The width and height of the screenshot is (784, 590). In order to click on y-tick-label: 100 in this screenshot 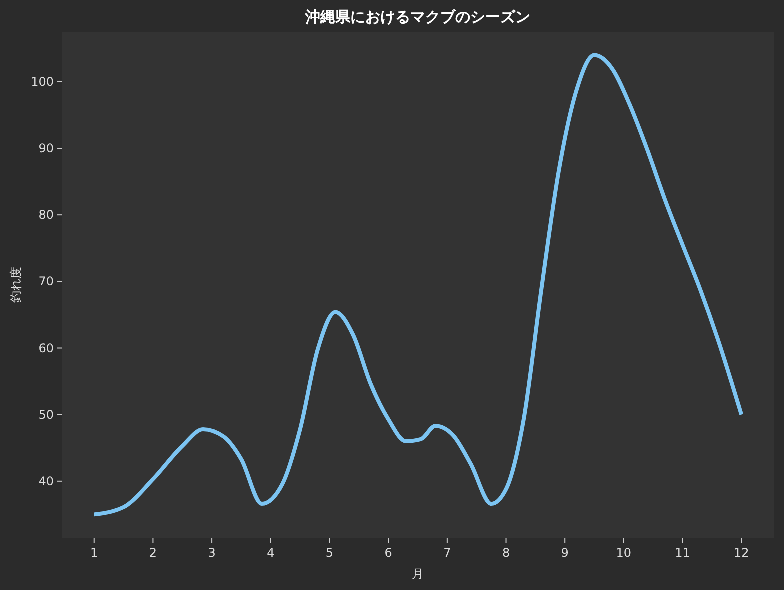, I will do `click(42, 81)`.